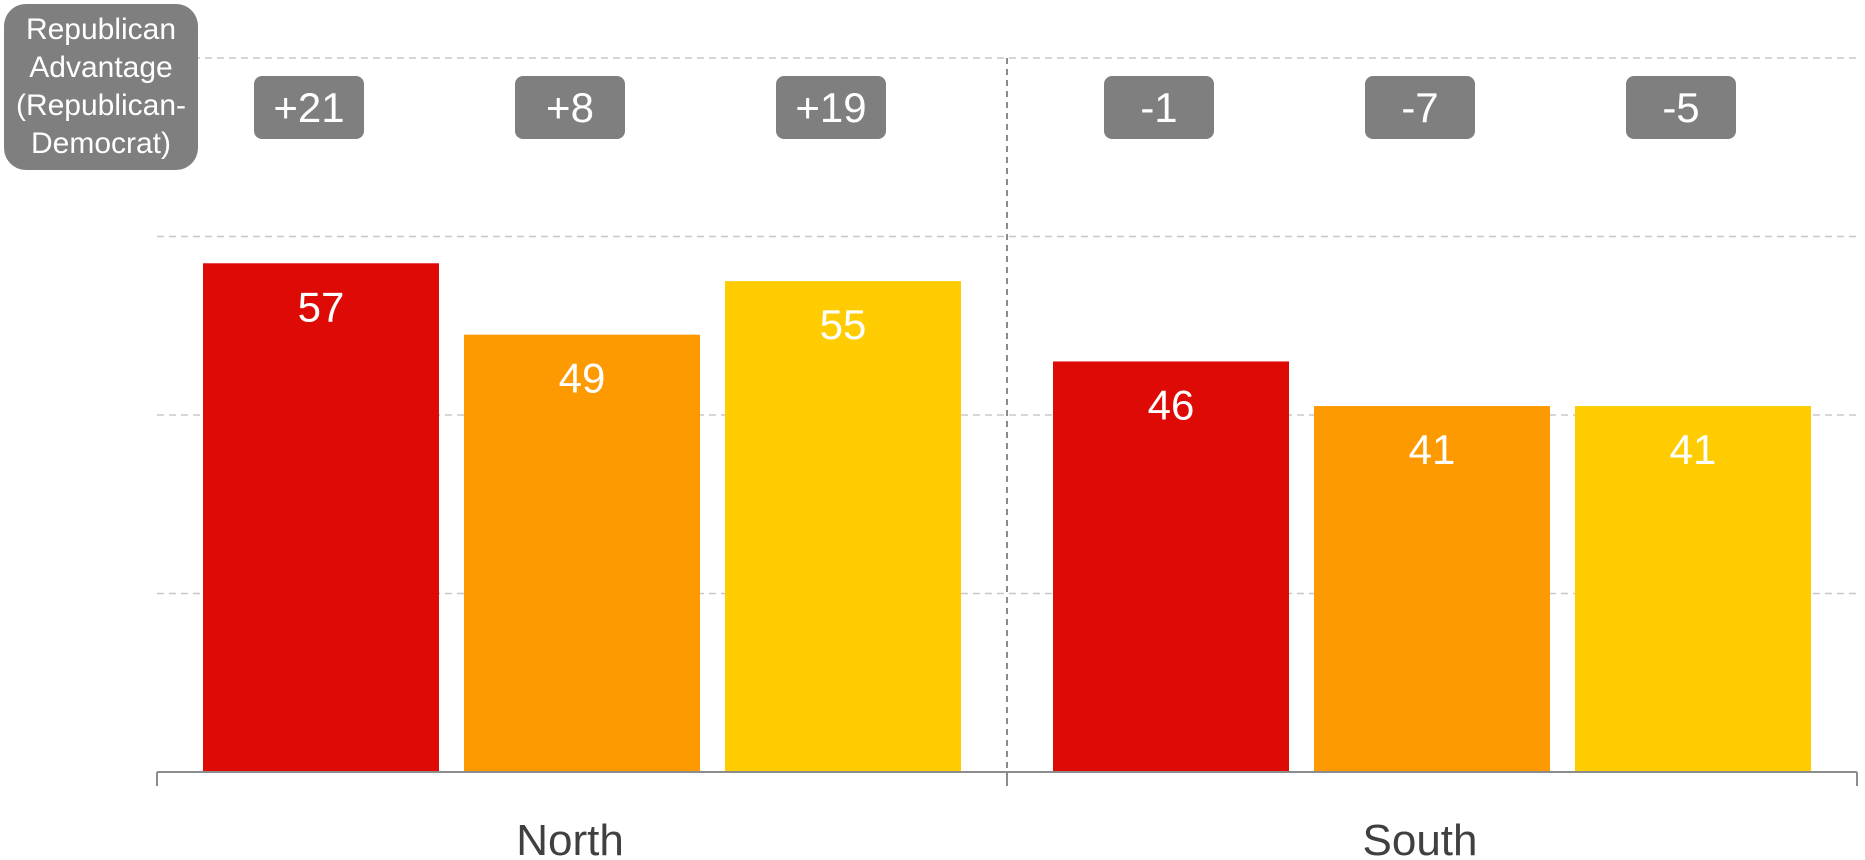  Describe the element at coordinates (843, 324) in the screenshot. I see `bar-value-label: 55` at that location.